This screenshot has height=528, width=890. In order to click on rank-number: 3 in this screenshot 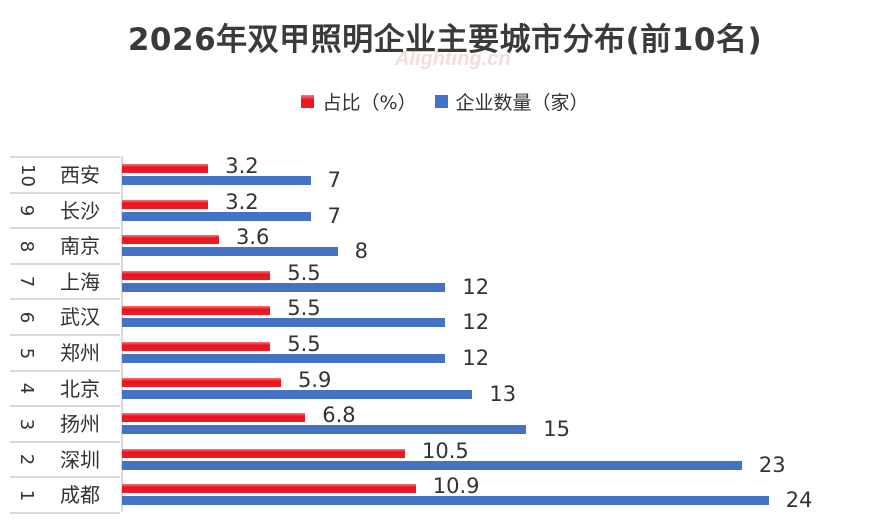, I will do `click(27, 424)`.